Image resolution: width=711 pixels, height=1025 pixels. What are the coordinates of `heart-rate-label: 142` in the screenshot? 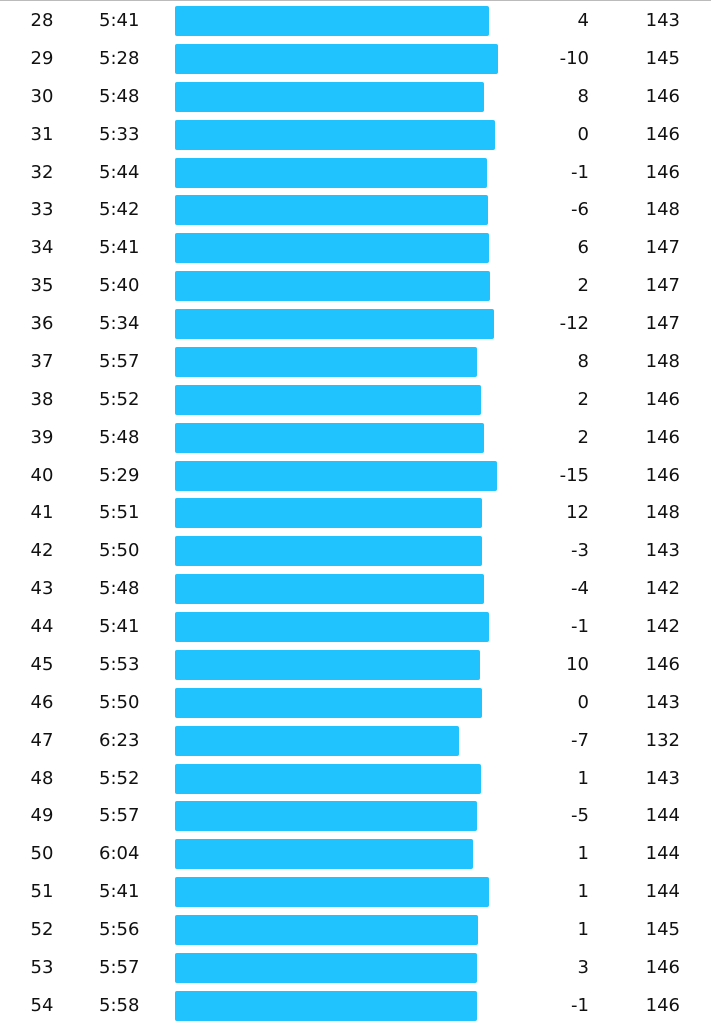 It's located at (662, 589).